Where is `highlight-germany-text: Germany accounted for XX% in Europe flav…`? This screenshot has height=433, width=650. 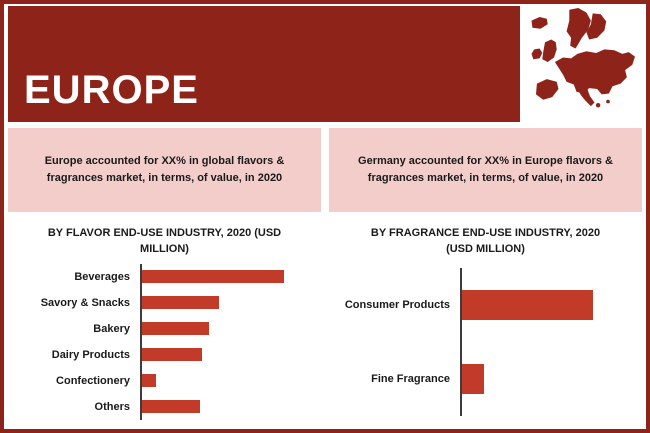 highlight-germany-text: Germany accounted for XX% in Europe flav… is located at coordinates (485, 169).